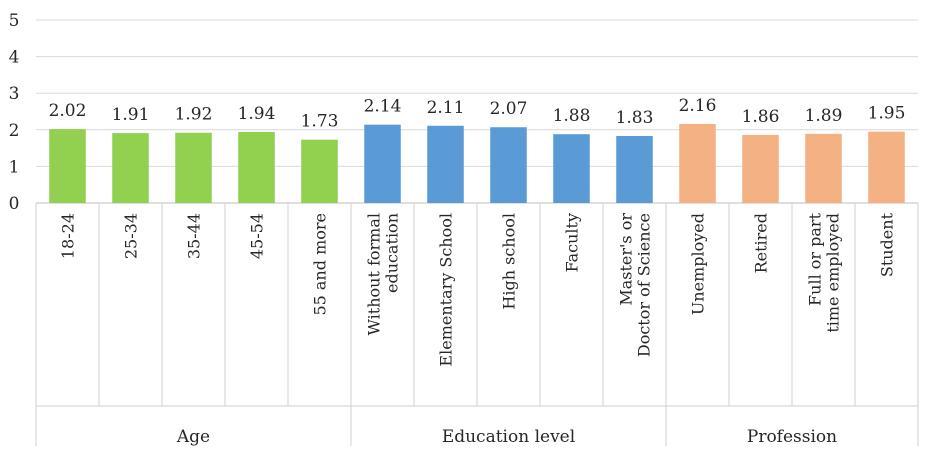 This screenshot has width=925, height=449. I want to click on x-tick-label: Retired, so click(761, 243).